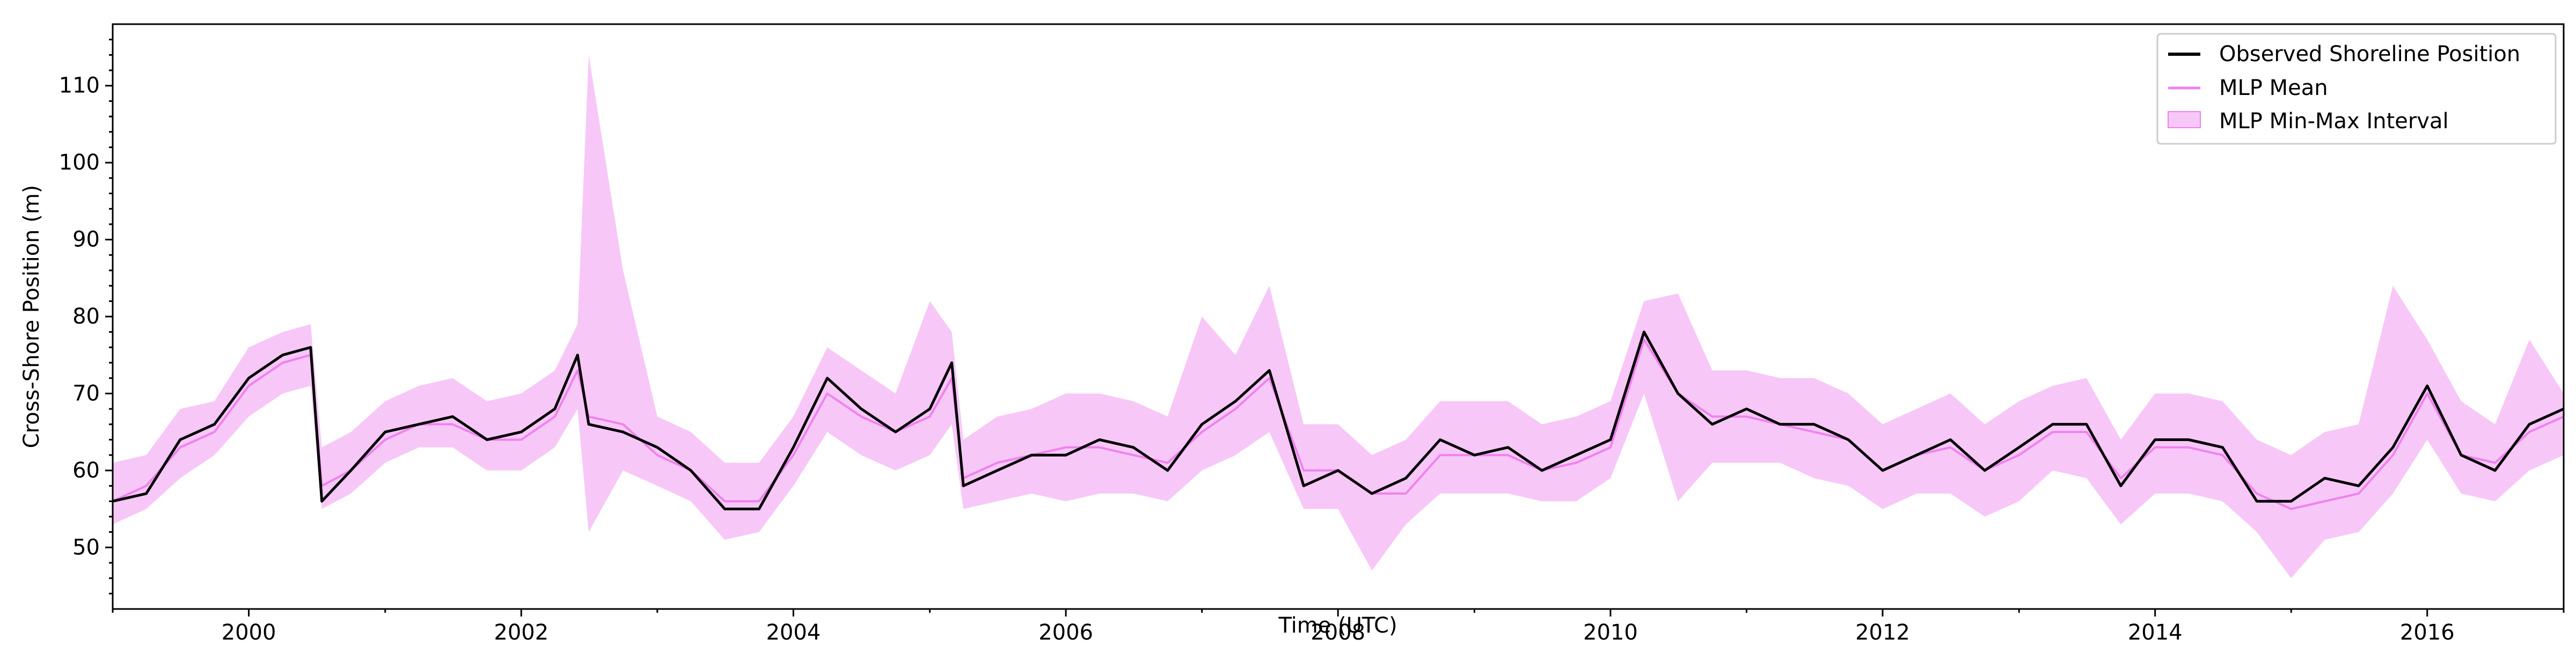 The width and height of the screenshot is (2576, 646). I want to click on x-tick-label: 2012, so click(1882, 632).